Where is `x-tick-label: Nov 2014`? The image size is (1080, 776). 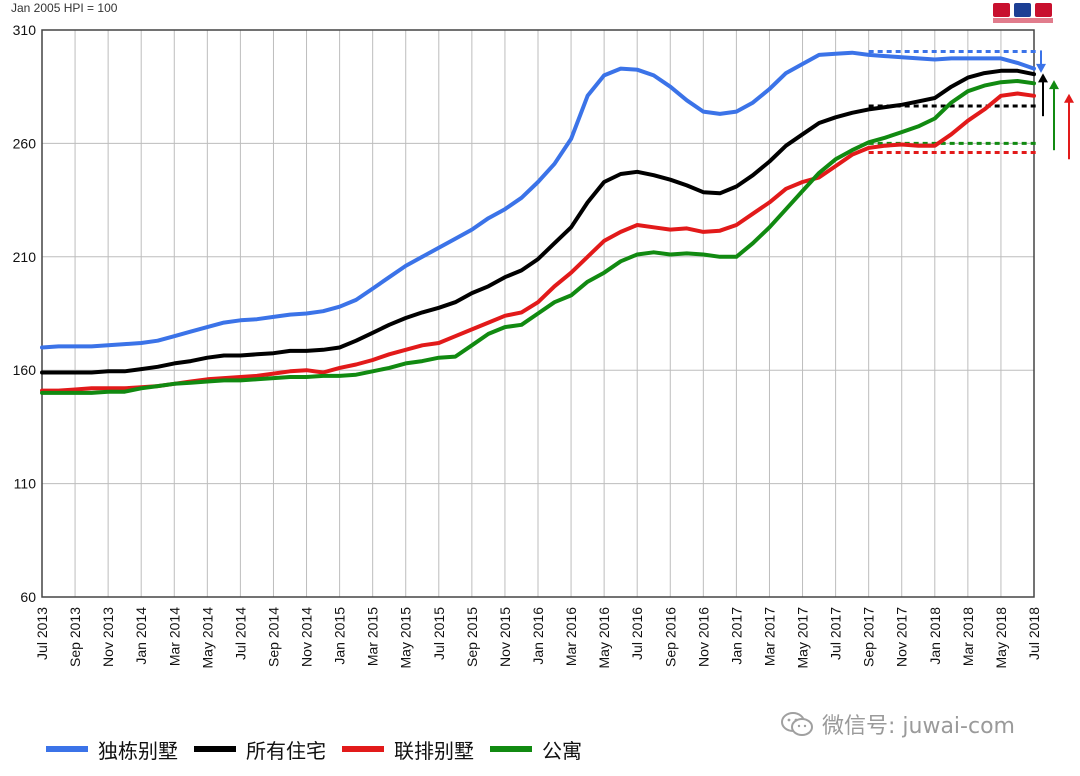
x-tick-label: Nov 2014 is located at coordinates (307, 637).